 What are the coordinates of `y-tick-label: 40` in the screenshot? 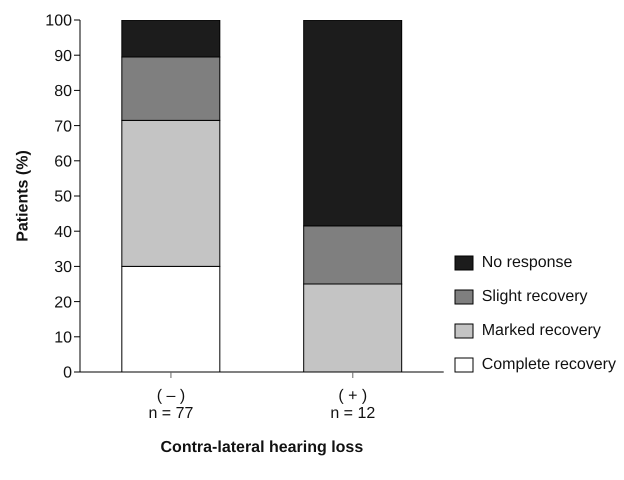 It's located at (63, 232).